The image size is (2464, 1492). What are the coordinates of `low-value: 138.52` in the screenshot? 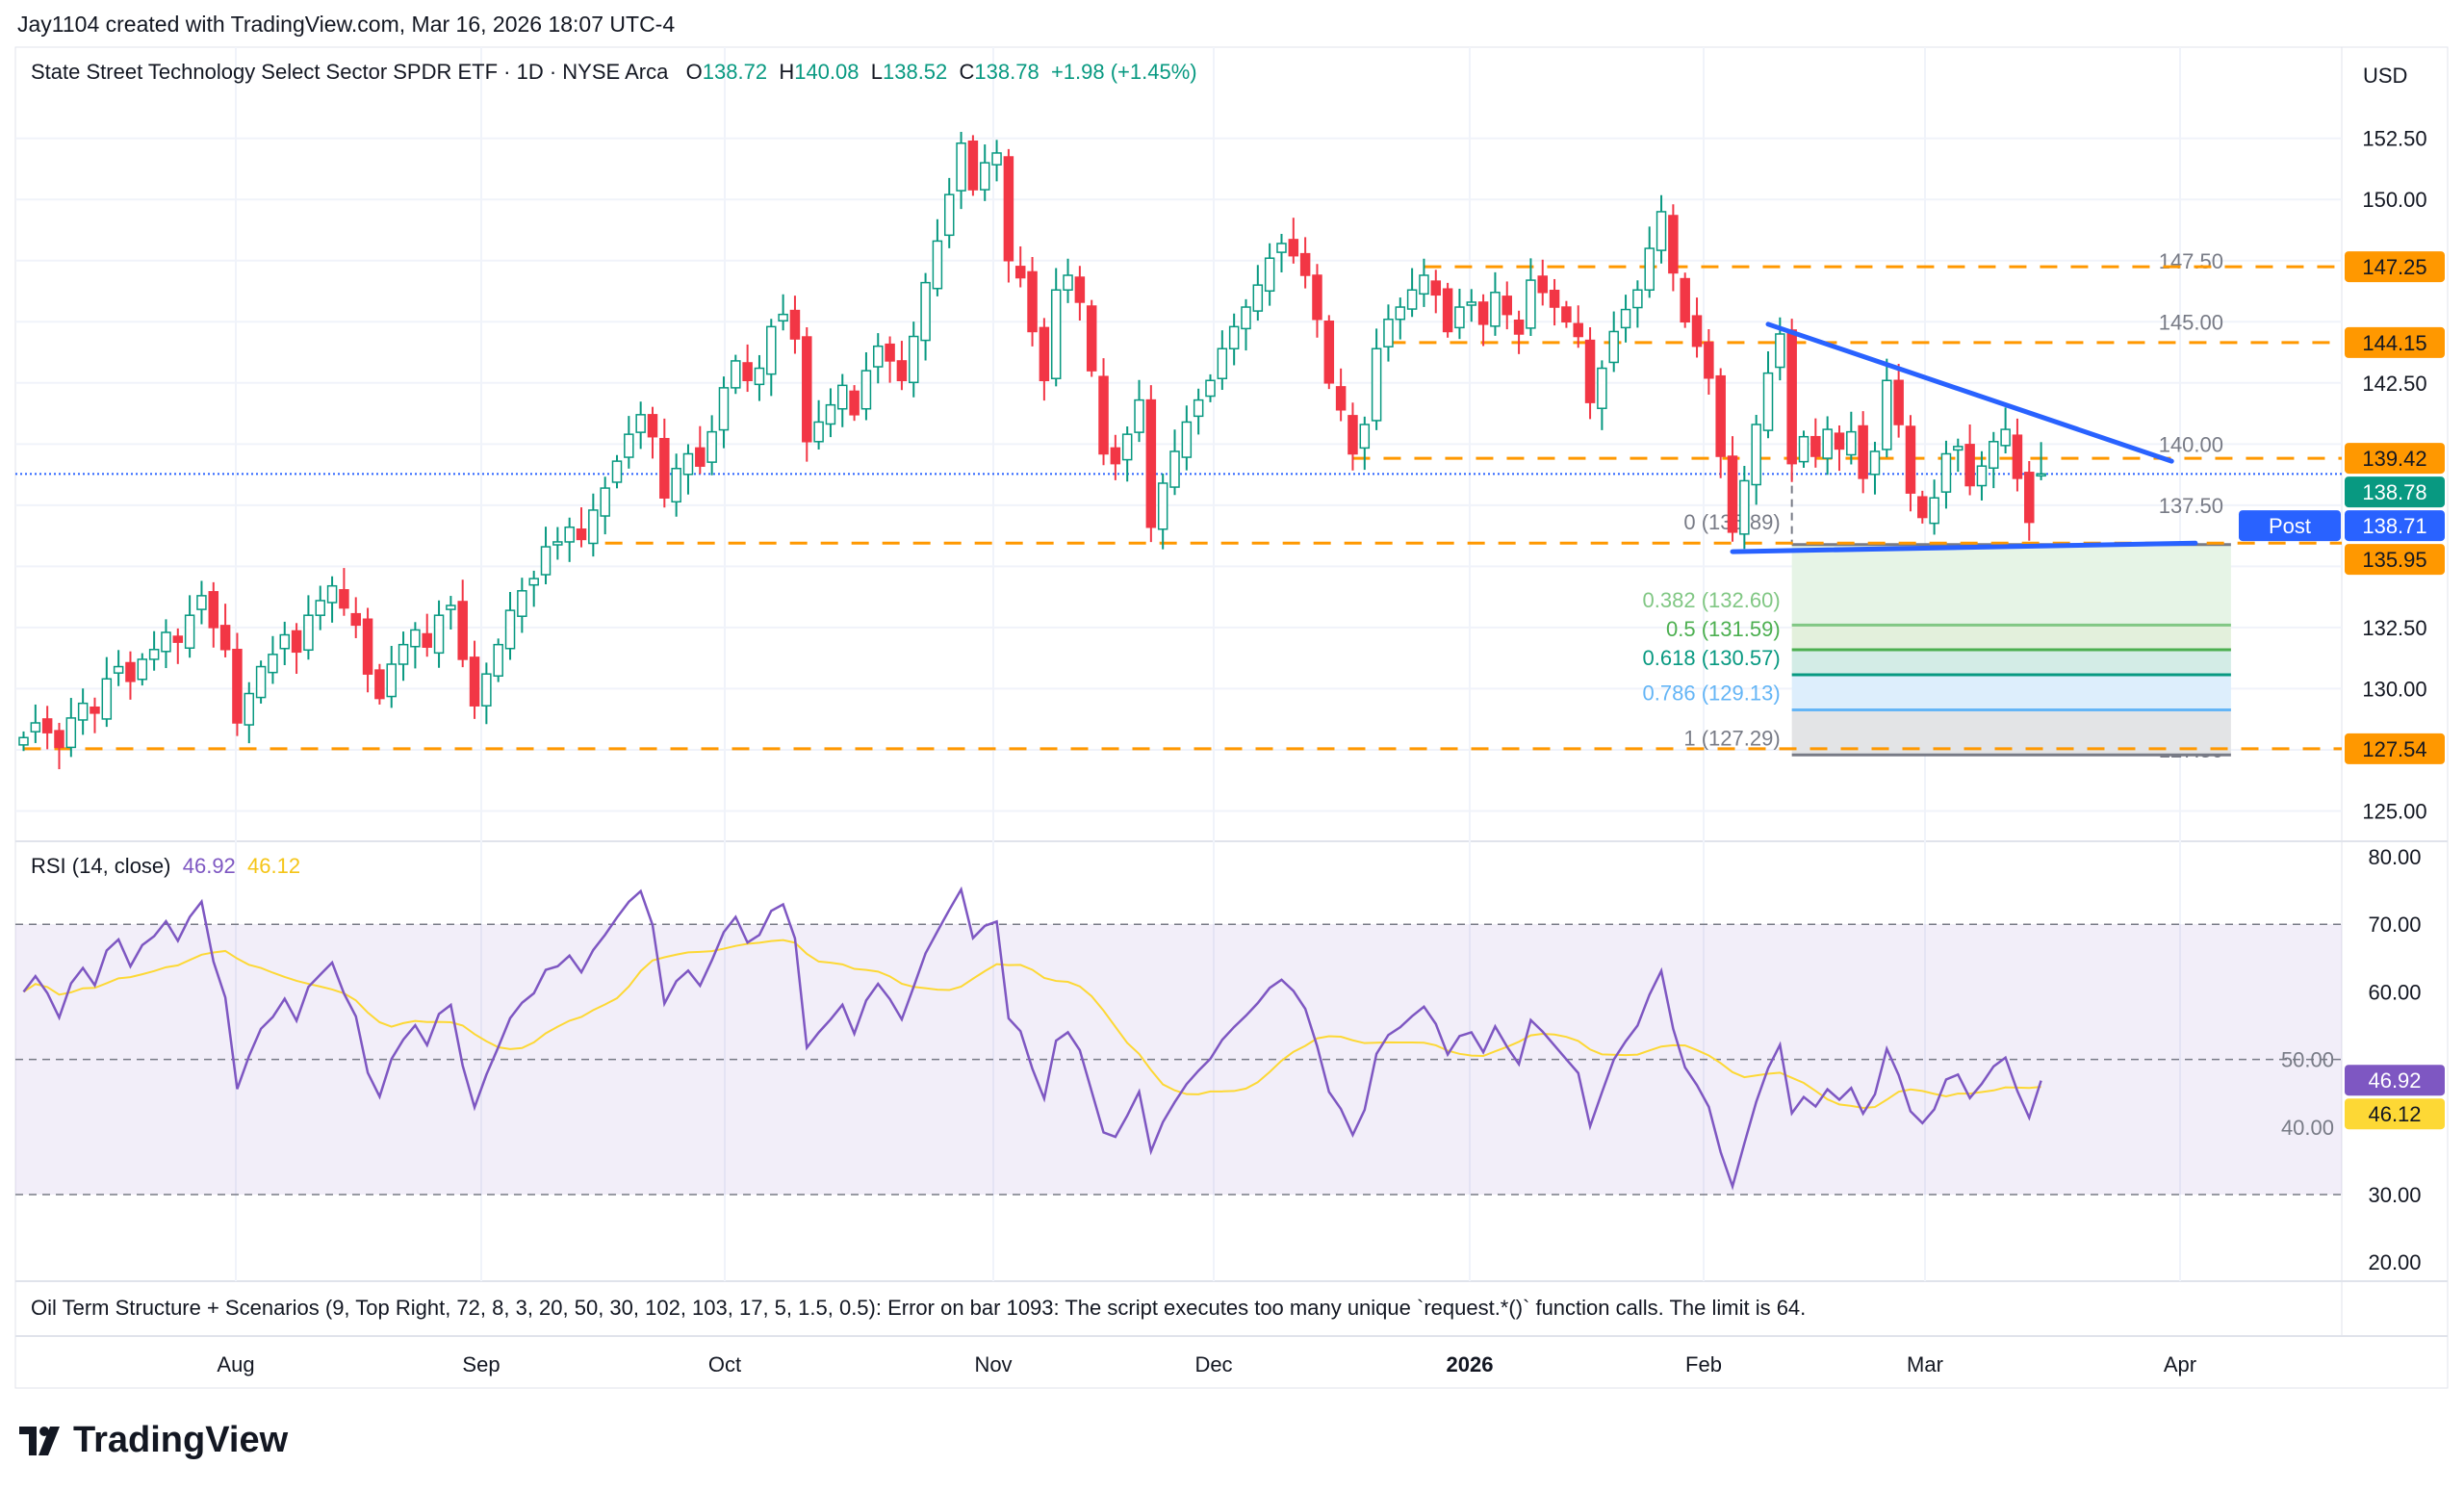 It's located at (915, 72).